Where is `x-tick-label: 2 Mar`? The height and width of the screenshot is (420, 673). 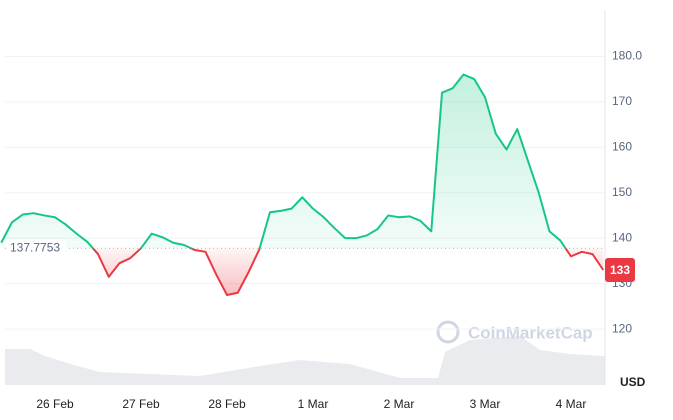 x-tick-label: 2 Mar is located at coordinates (399, 404).